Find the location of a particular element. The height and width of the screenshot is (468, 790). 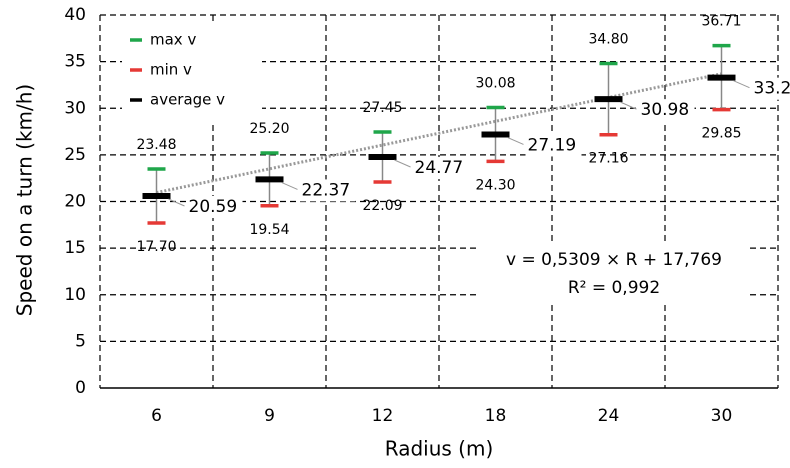

data-label: 30.98 is located at coordinates (665, 110).